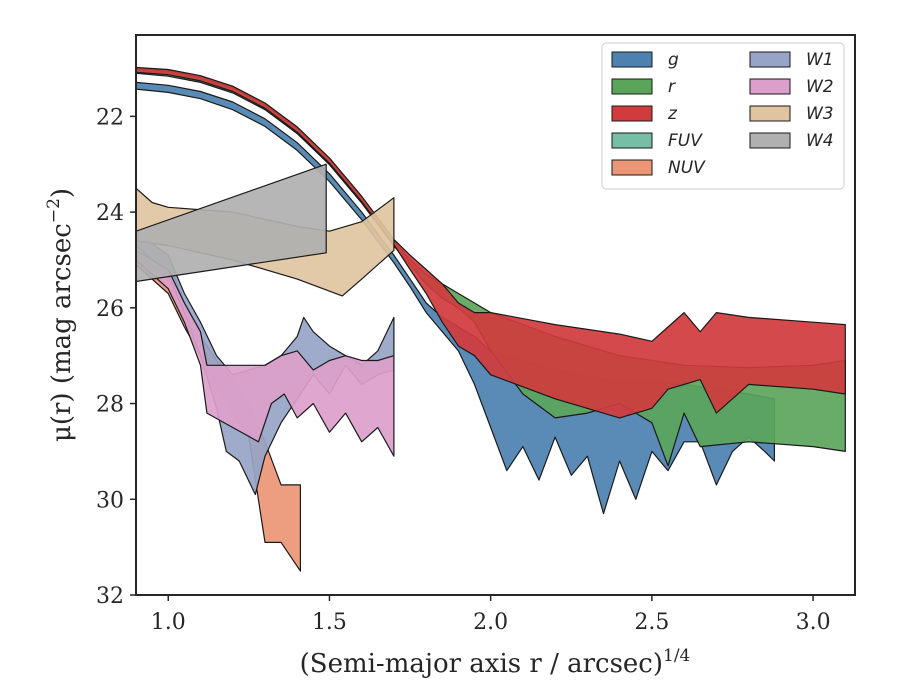 This screenshot has width=900, height=700. Describe the element at coordinates (62, 193) in the screenshot. I see `y-axis-label-tail: )` at that location.